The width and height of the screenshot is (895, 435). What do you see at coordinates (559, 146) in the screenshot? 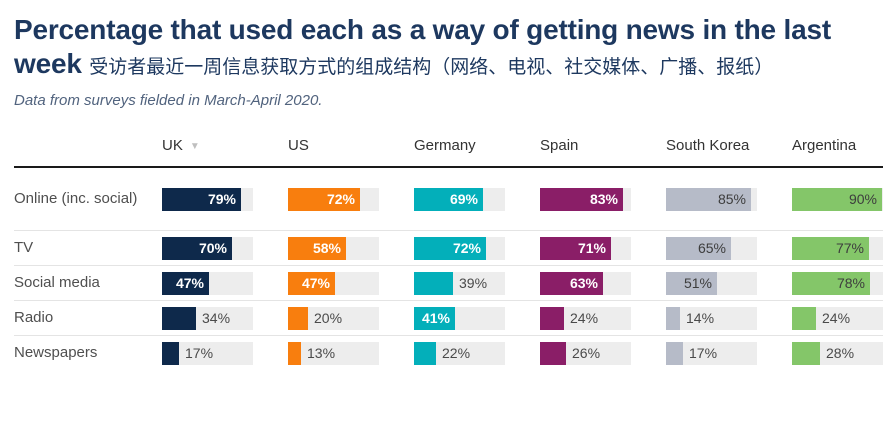
I see `column-header-spain: Spain` at bounding box center [559, 146].